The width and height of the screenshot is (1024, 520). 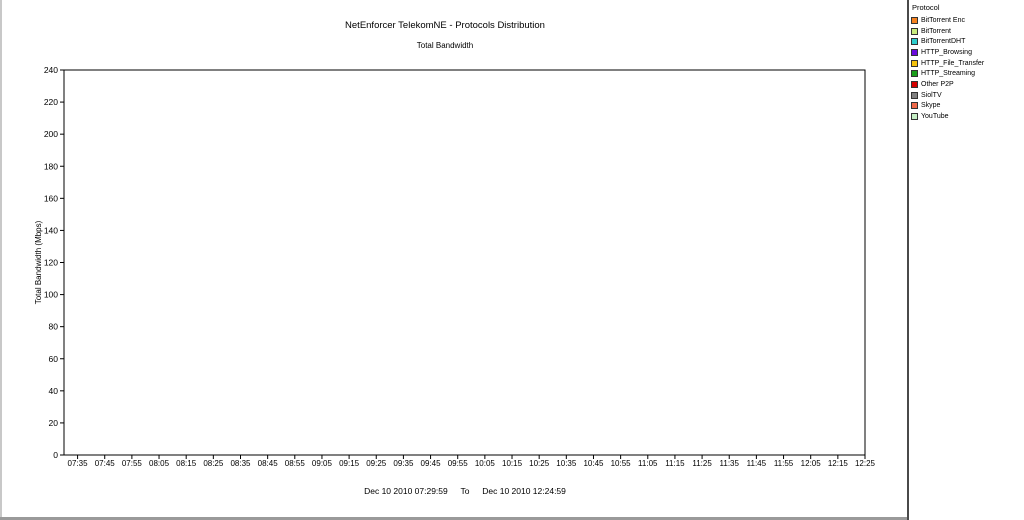 What do you see at coordinates (51, 198) in the screenshot?
I see `y-tick-label: 160` at bounding box center [51, 198].